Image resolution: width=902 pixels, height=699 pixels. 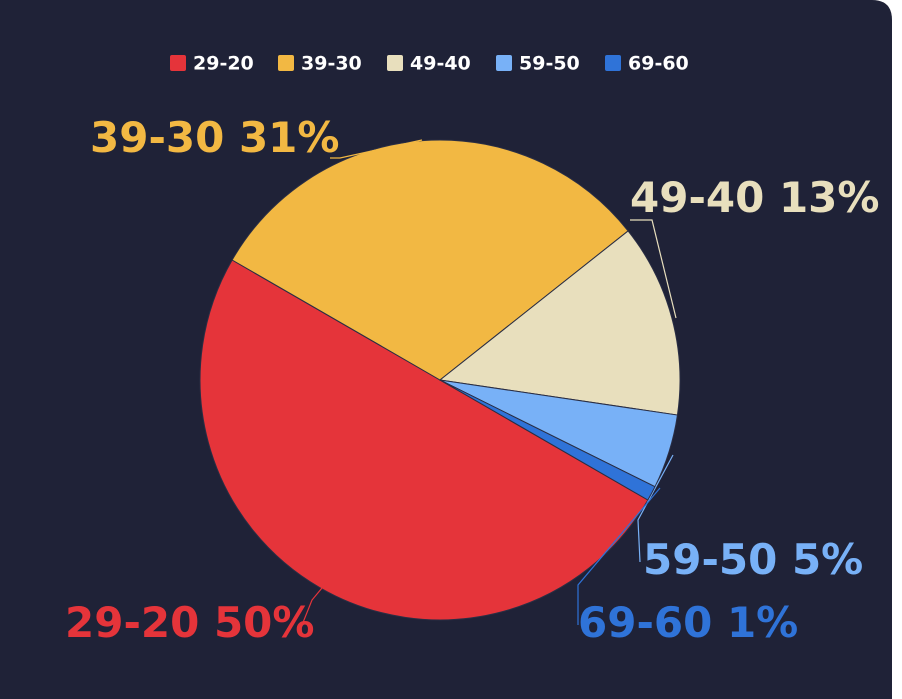 I want to click on slice-label: 49-40 13%, so click(x=754, y=197).